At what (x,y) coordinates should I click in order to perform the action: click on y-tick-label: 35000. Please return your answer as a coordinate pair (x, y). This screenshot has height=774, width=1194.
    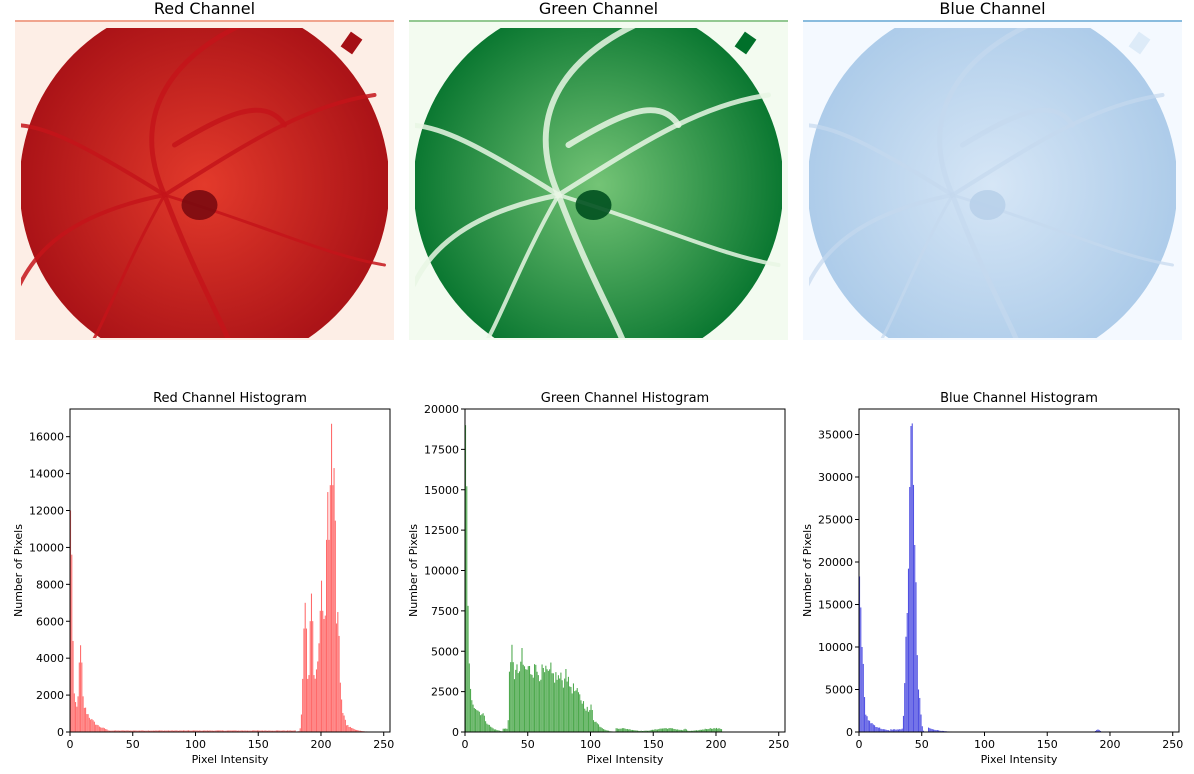
    Looking at the image, I should click on (835, 435).